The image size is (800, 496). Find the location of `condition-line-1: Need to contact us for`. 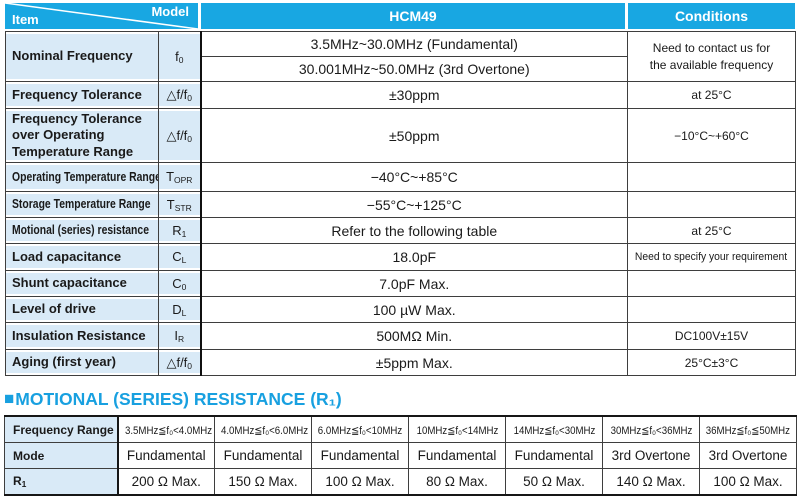

condition-line-1: Need to contact us for is located at coordinates (711, 48).